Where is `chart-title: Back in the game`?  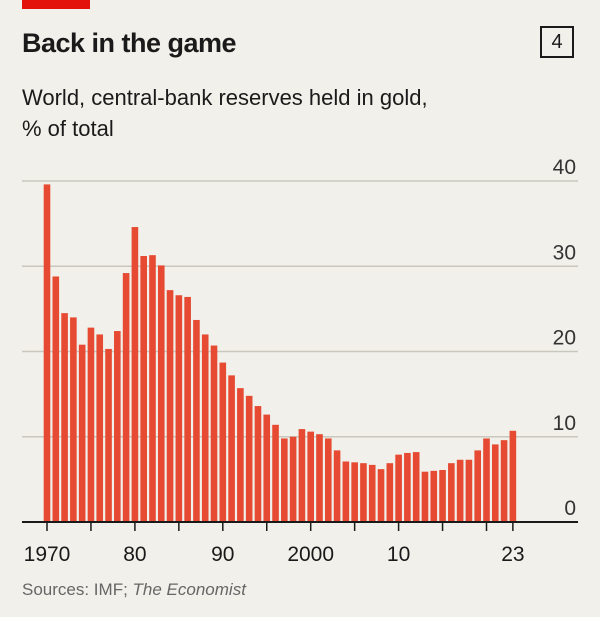
chart-title: Back in the game is located at coordinates (129, 43).